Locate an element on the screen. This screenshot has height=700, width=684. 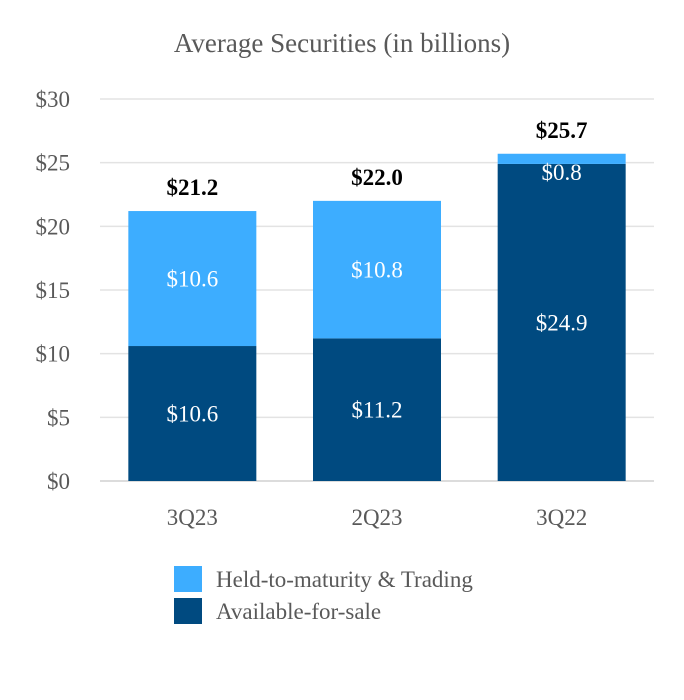
segment-value-label: $11.2 is located at coordinates (377, 410).